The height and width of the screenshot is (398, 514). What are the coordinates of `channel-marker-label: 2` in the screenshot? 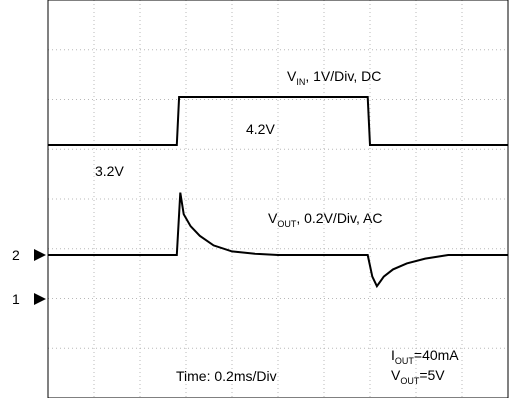 It's located at (16, 255).